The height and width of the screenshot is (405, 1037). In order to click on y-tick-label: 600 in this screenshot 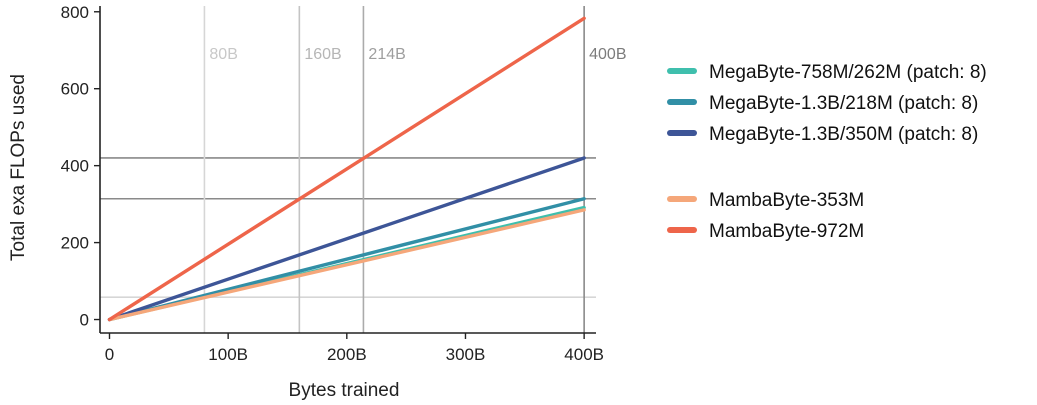, I will do `click(75, 89)`.